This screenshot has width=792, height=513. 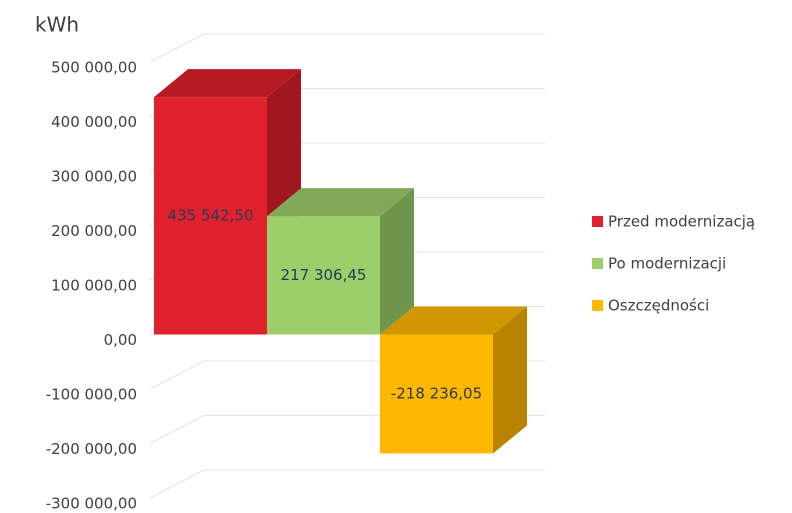 What do you see at coordinates (94, 122) in the screenshot?
I see `y-tick-label: 400 000,00` at bounding box center [94, 122].